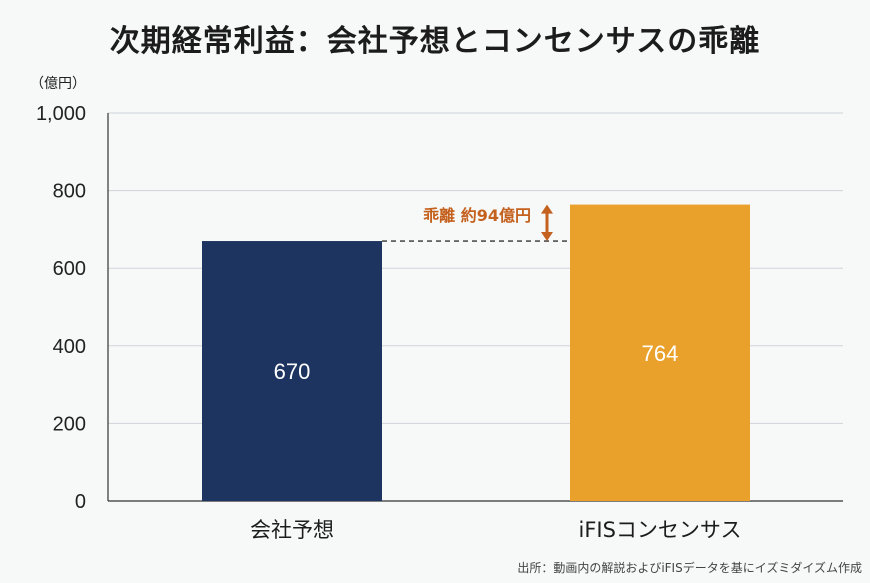  Describe the element at coordinates (69, 347) in the screenshot. I see `y-tick-label: 400` at that location.